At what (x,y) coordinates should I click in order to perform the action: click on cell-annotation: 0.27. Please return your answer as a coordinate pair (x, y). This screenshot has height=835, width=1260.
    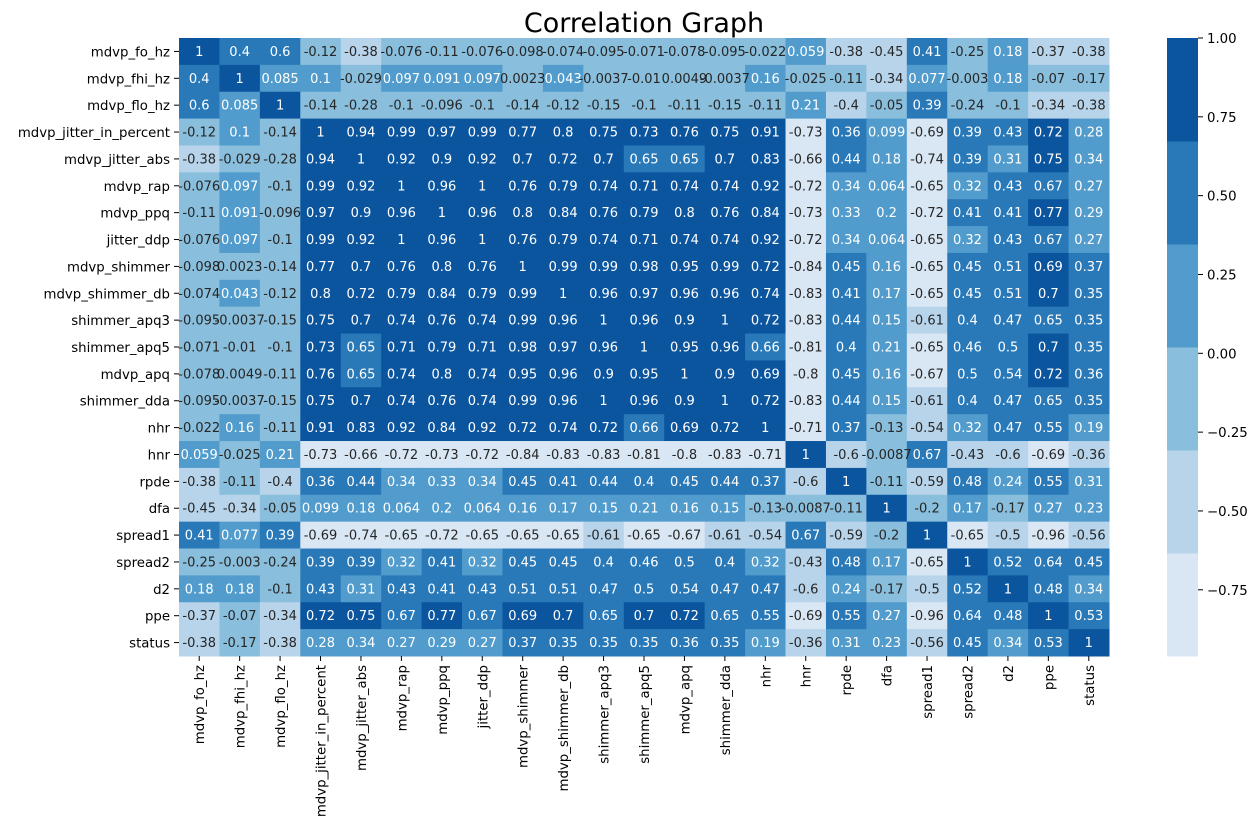
    Looking at the image, I should click on (401, 643).